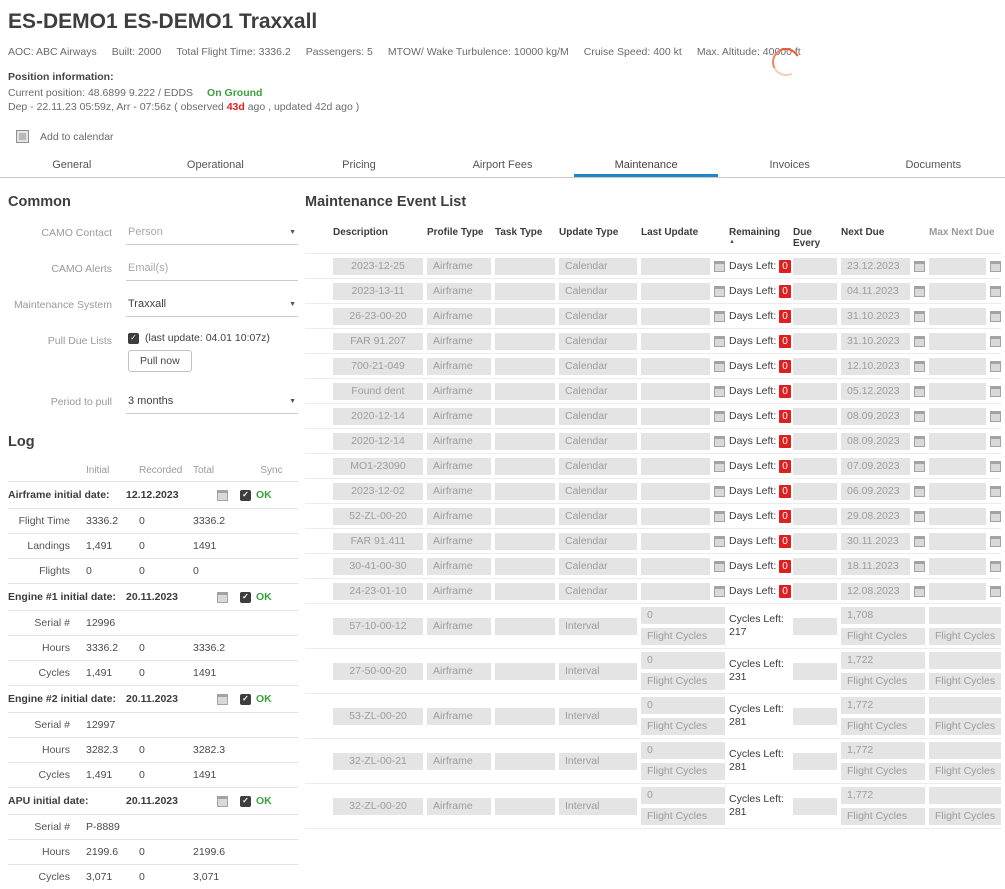  What do you see at coordinates (378, 591) in the screenshot?
I see `description-input: 24-23-01-10` at bounding box center [378, 591].